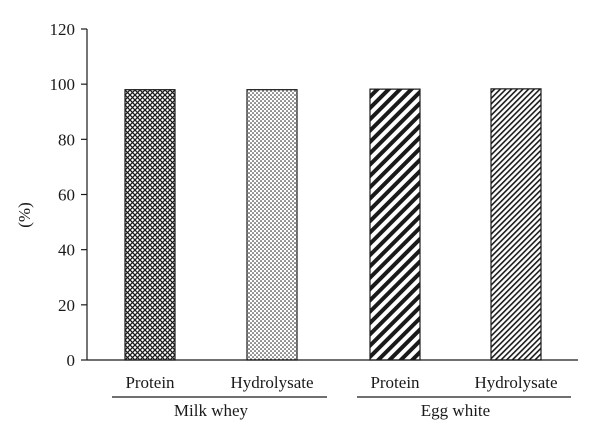 Image resolution: width=600 pixels, height=441 pixels. Describe the element at coordinates (63, 84) in the screenshot. I see `y-tick-label: 100` at that location.